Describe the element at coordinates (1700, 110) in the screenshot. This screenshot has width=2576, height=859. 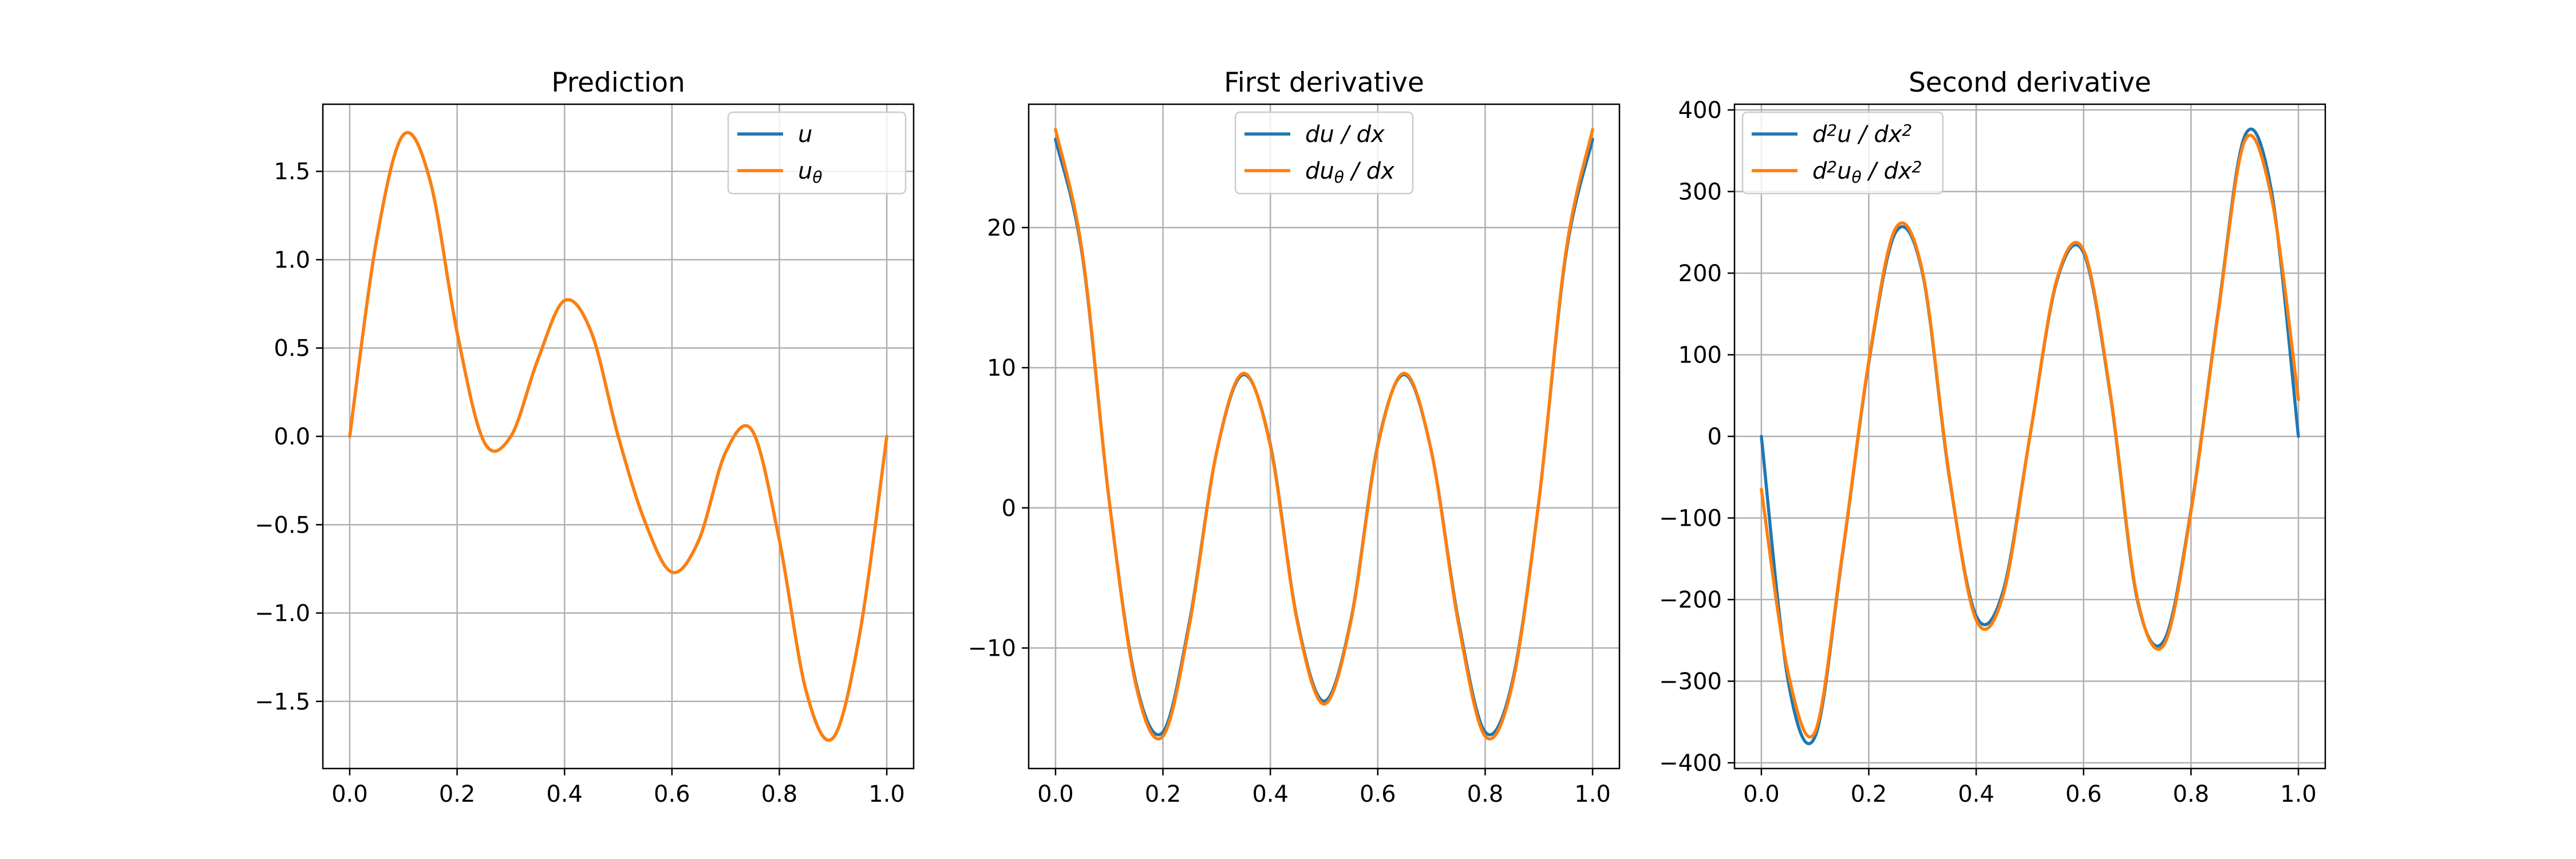
I see `y-tick-label: 400` at that location.